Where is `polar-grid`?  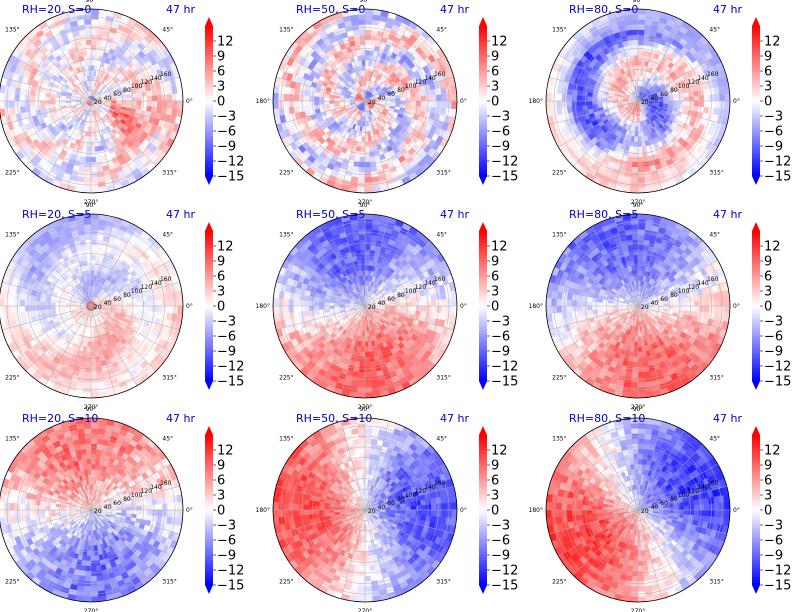
polar-grid is located at coordinates (365, 101).